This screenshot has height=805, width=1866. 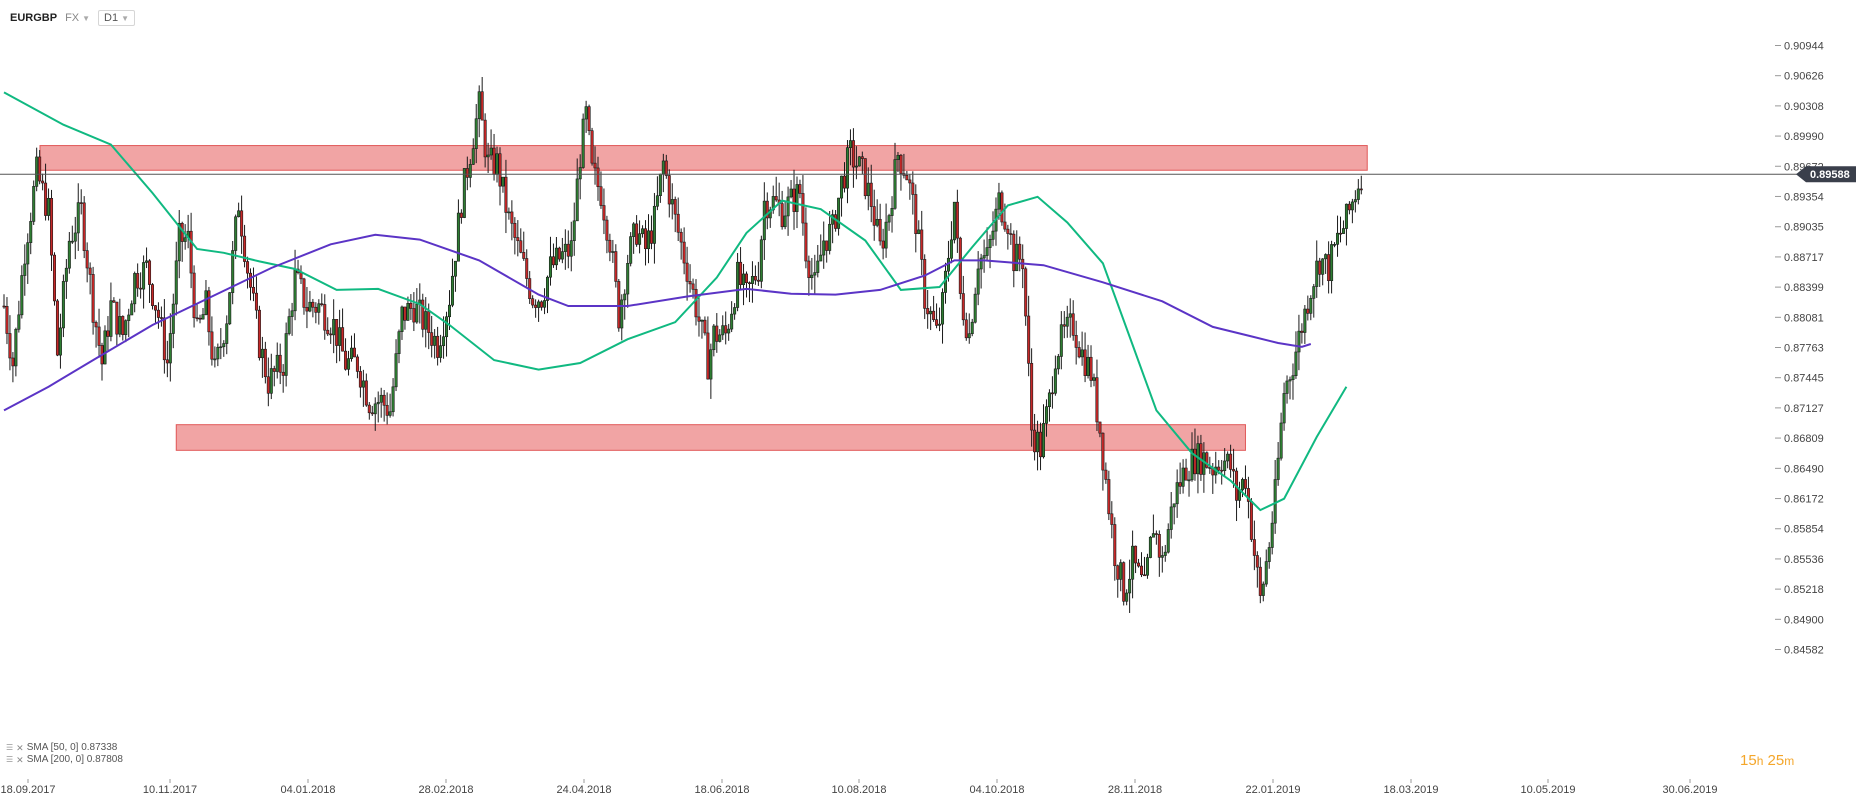 What do you see at coordinates (34, 18) in the screenshot?
I see `symbol-label: EURGBP` at bounding box center [34, 18].